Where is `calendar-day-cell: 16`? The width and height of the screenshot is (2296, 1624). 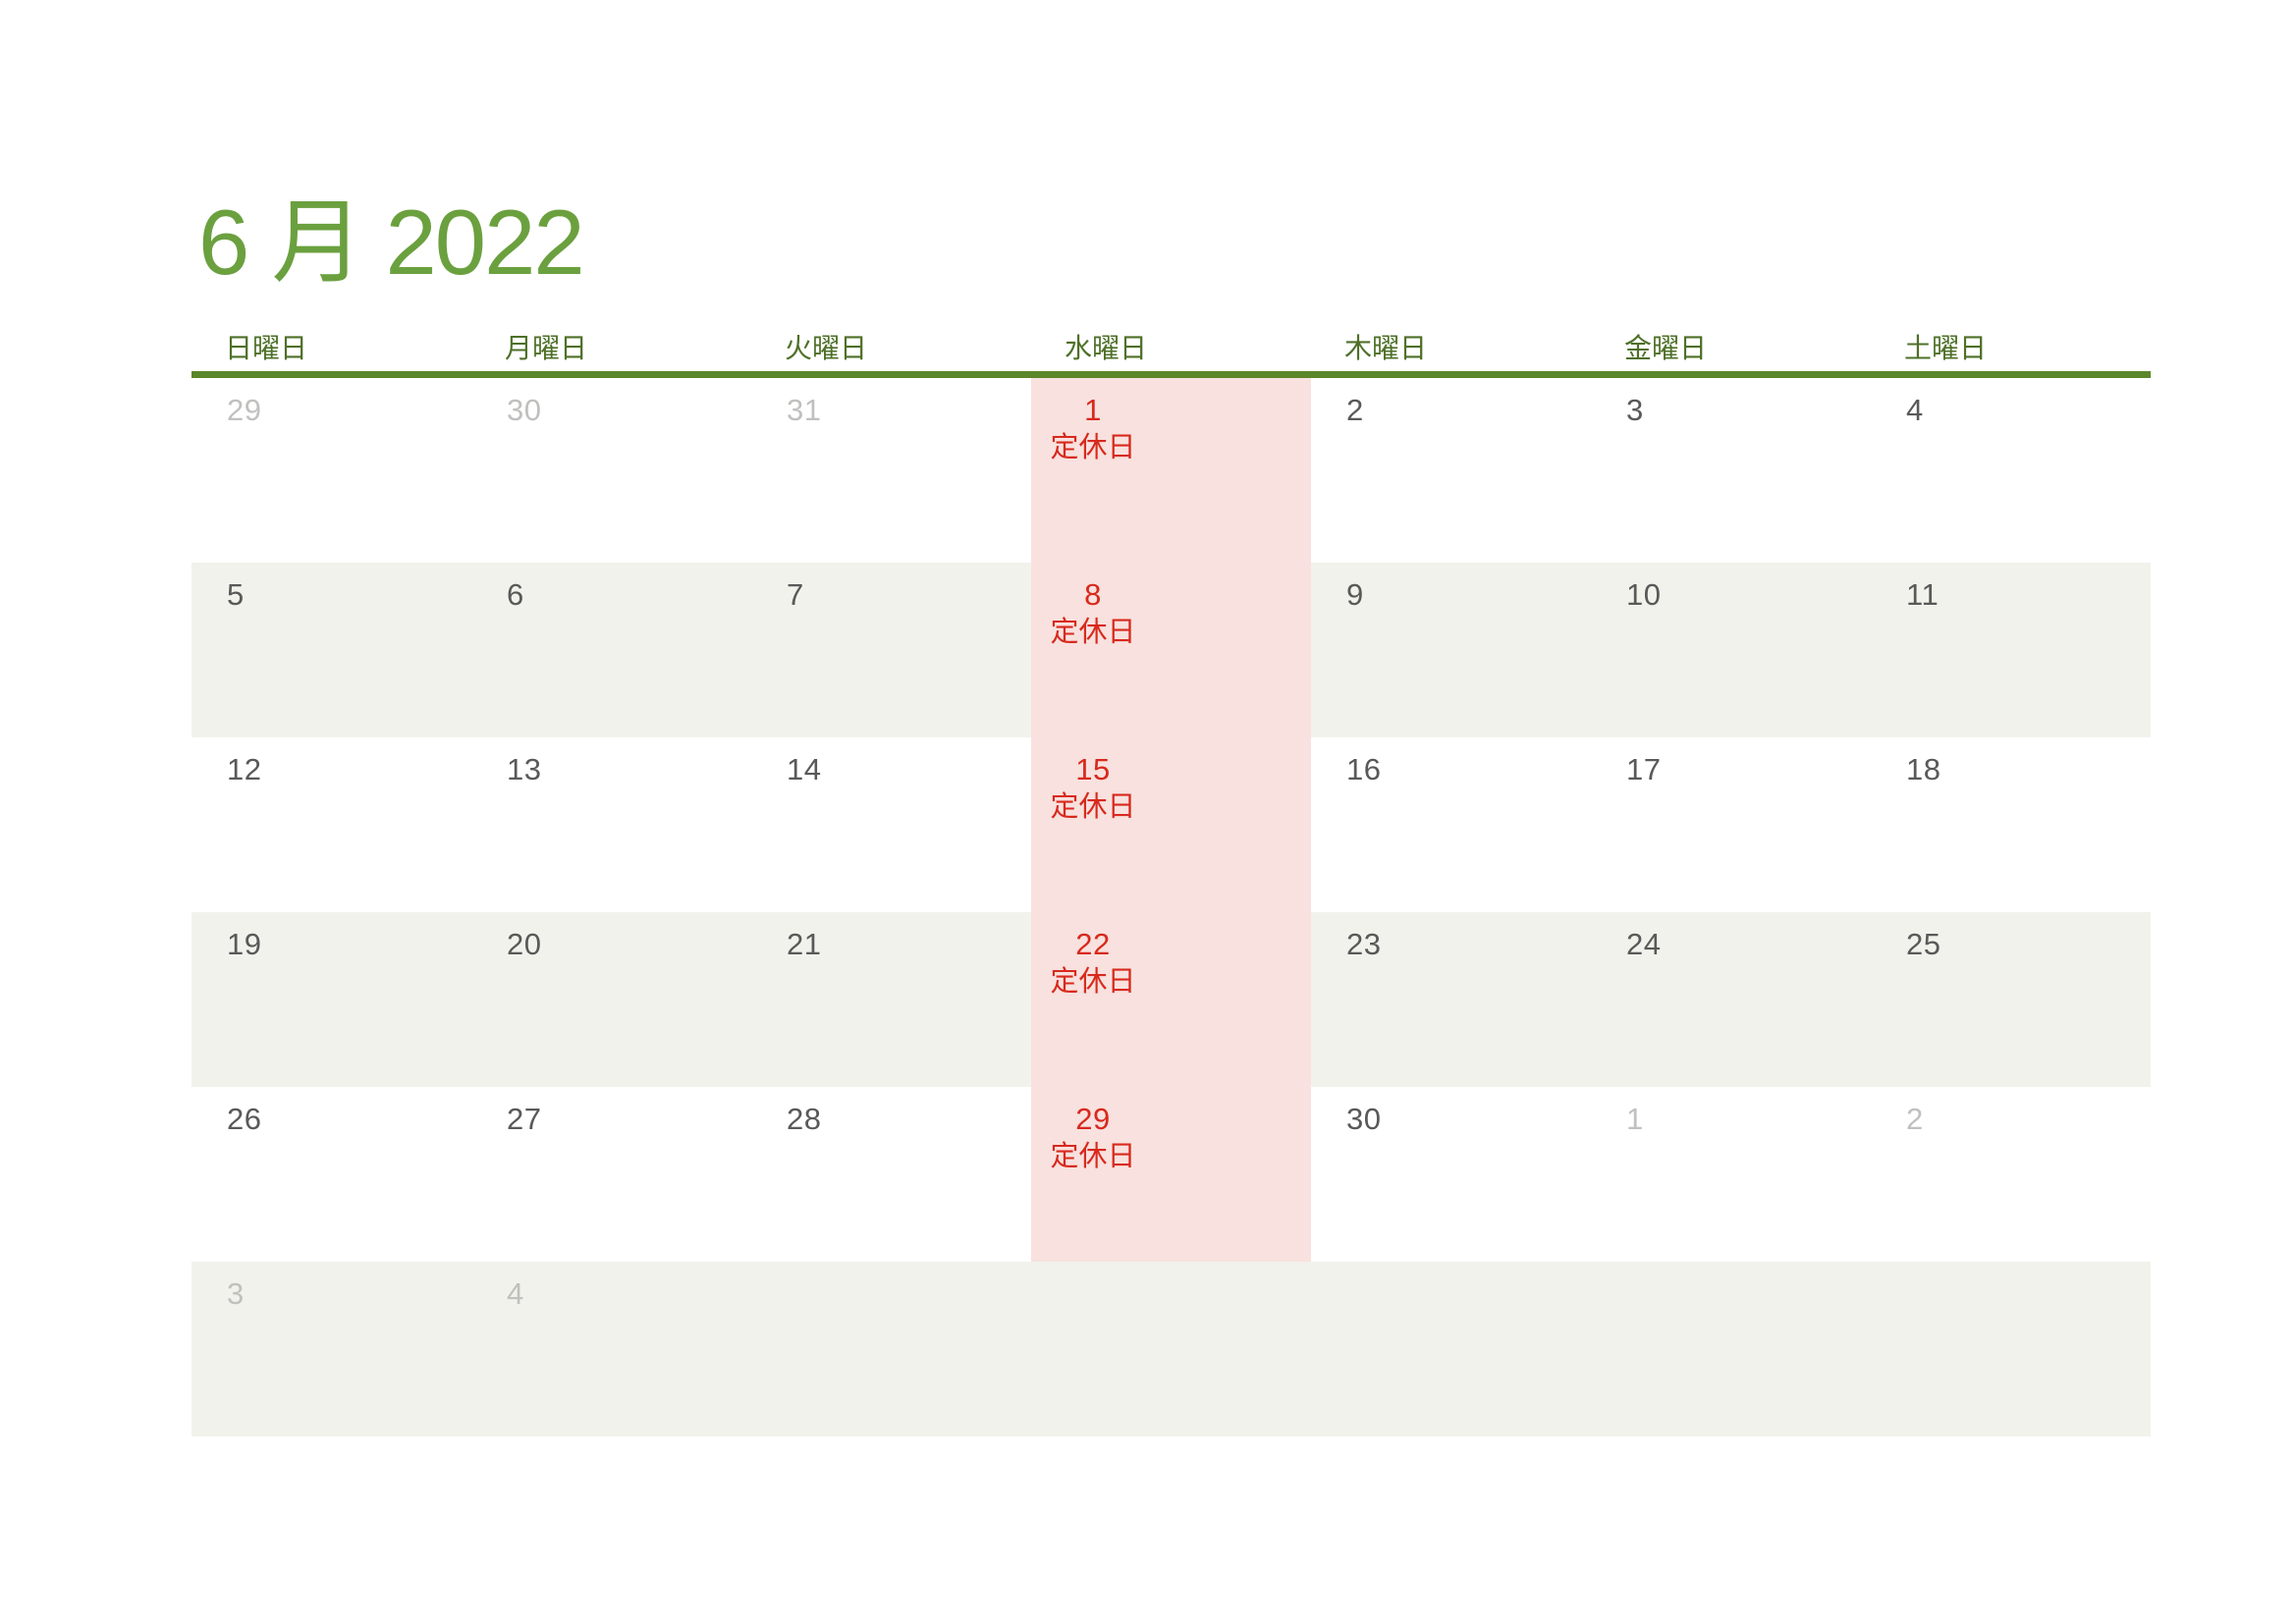
calendar-day-cell: 16 is located at coordinates (1451, 824).